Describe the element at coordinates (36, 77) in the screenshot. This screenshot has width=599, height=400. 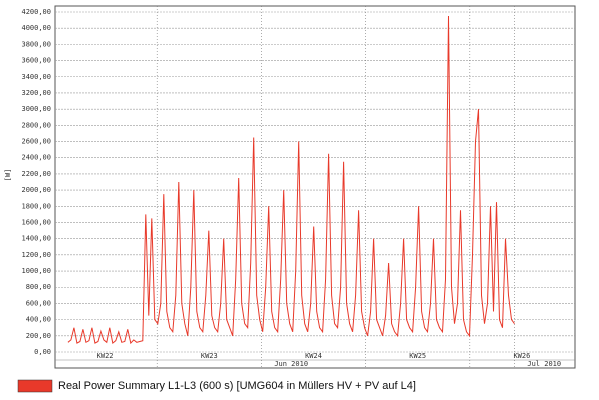
I see `y-tick-label: 3400,00` at that location.